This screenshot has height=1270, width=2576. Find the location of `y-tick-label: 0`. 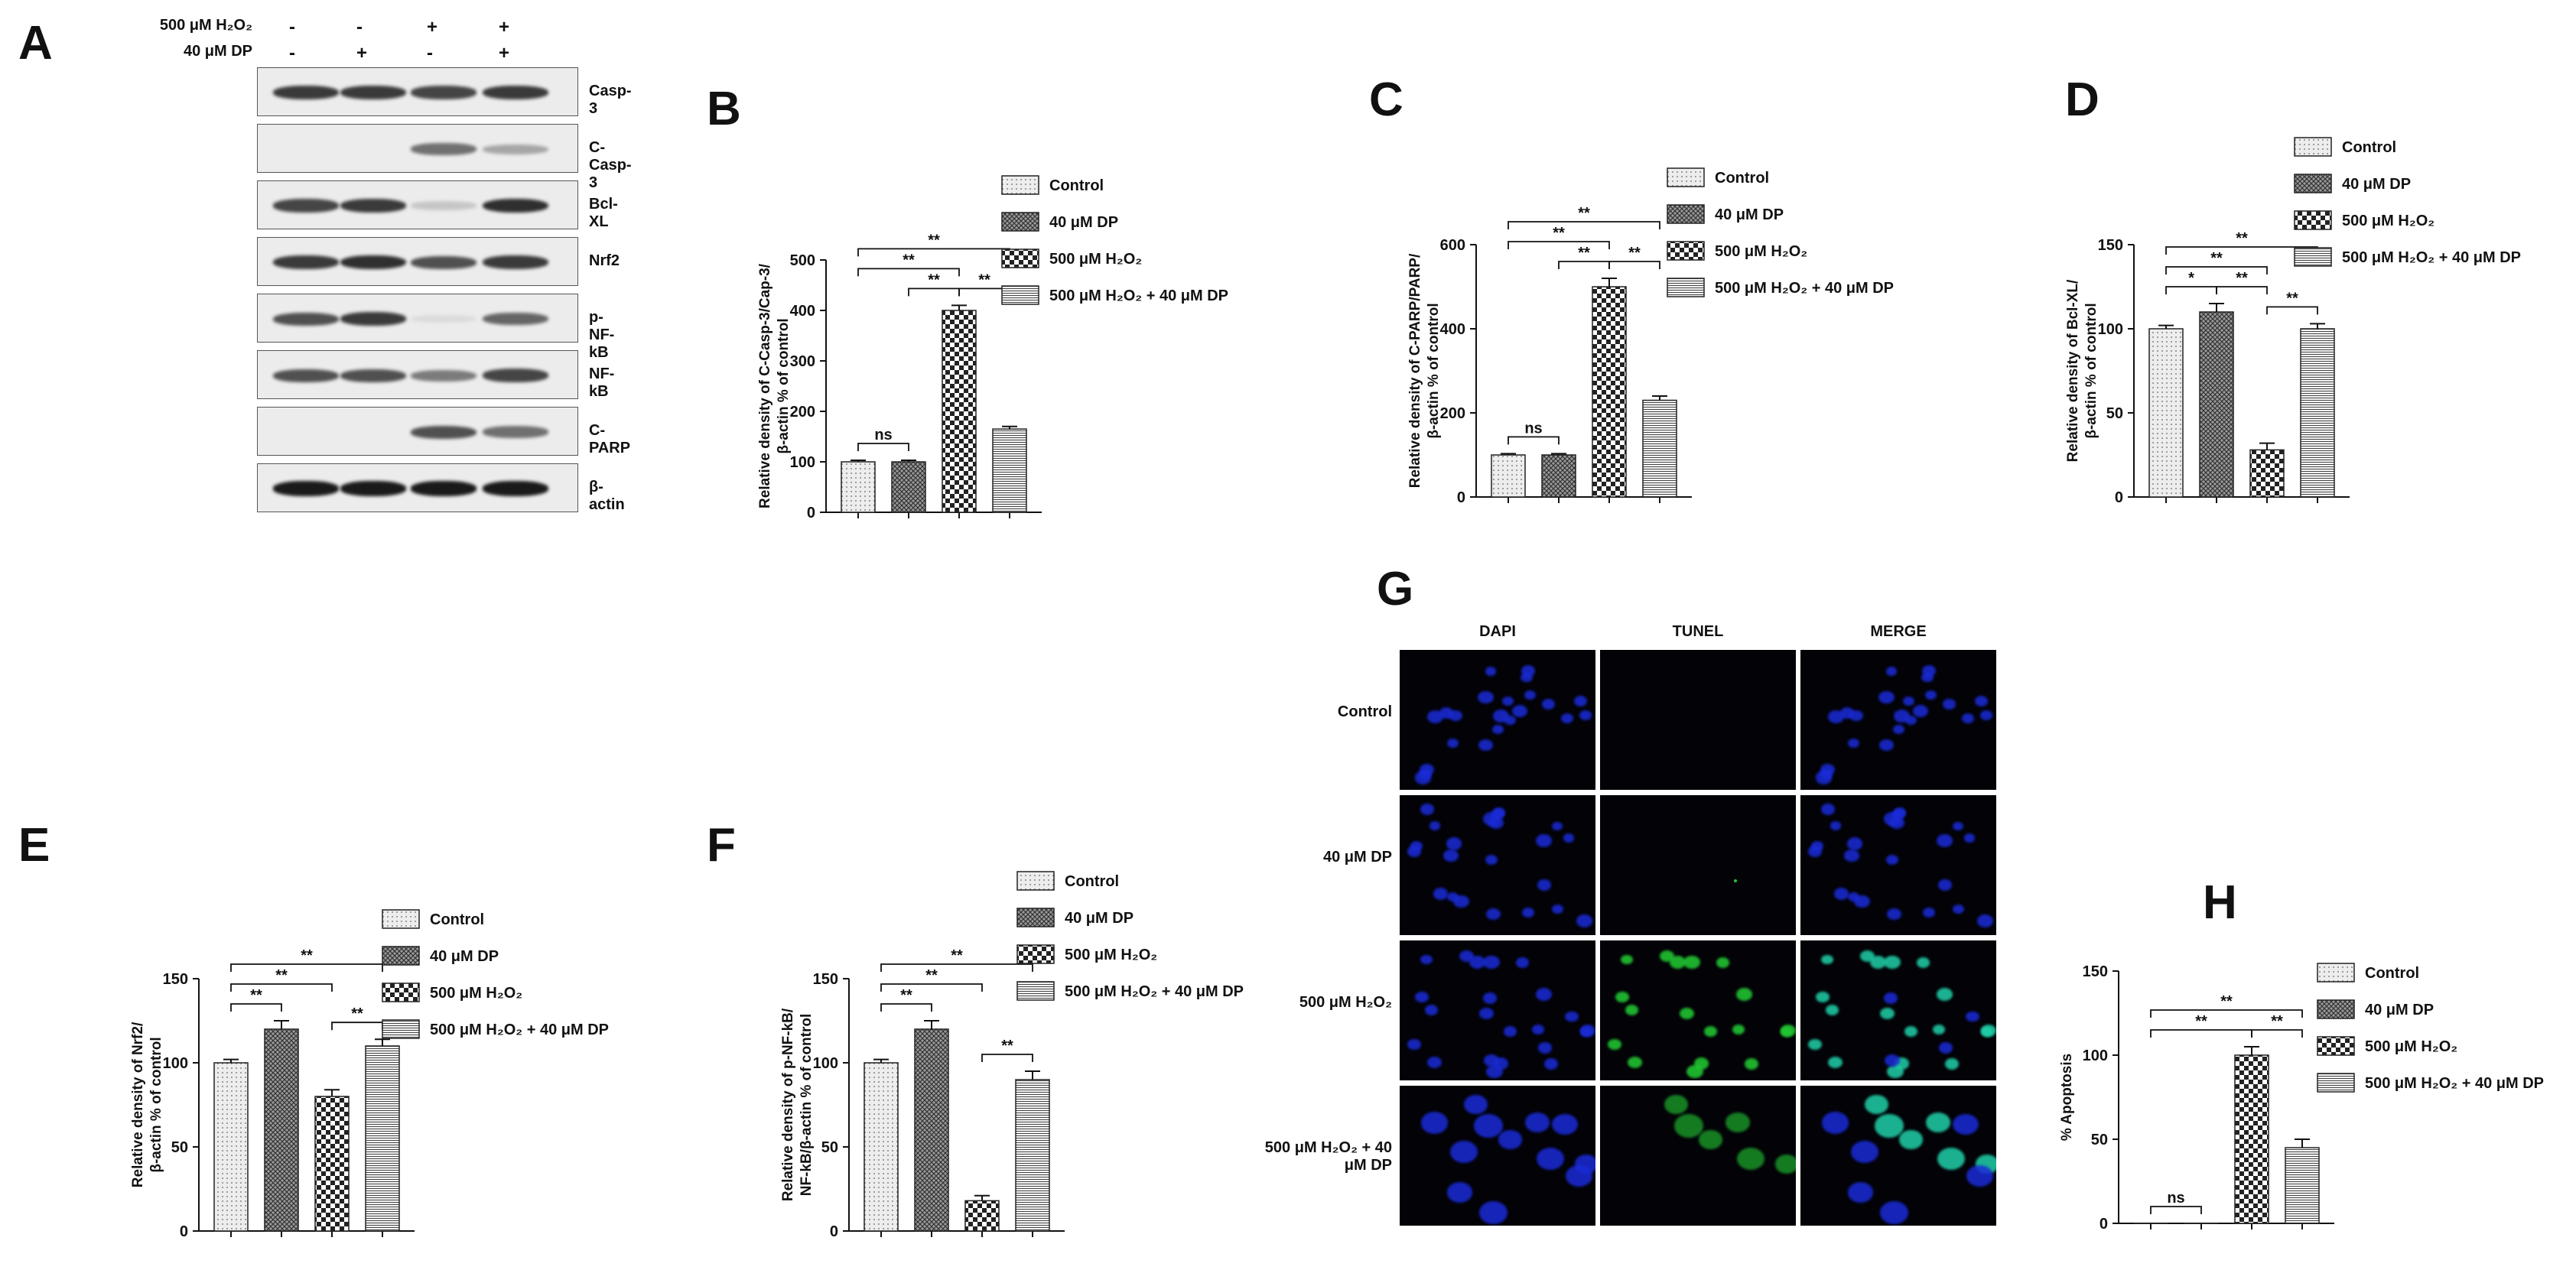

y-tick-label: 0 is located at coordinates (834, 1231).